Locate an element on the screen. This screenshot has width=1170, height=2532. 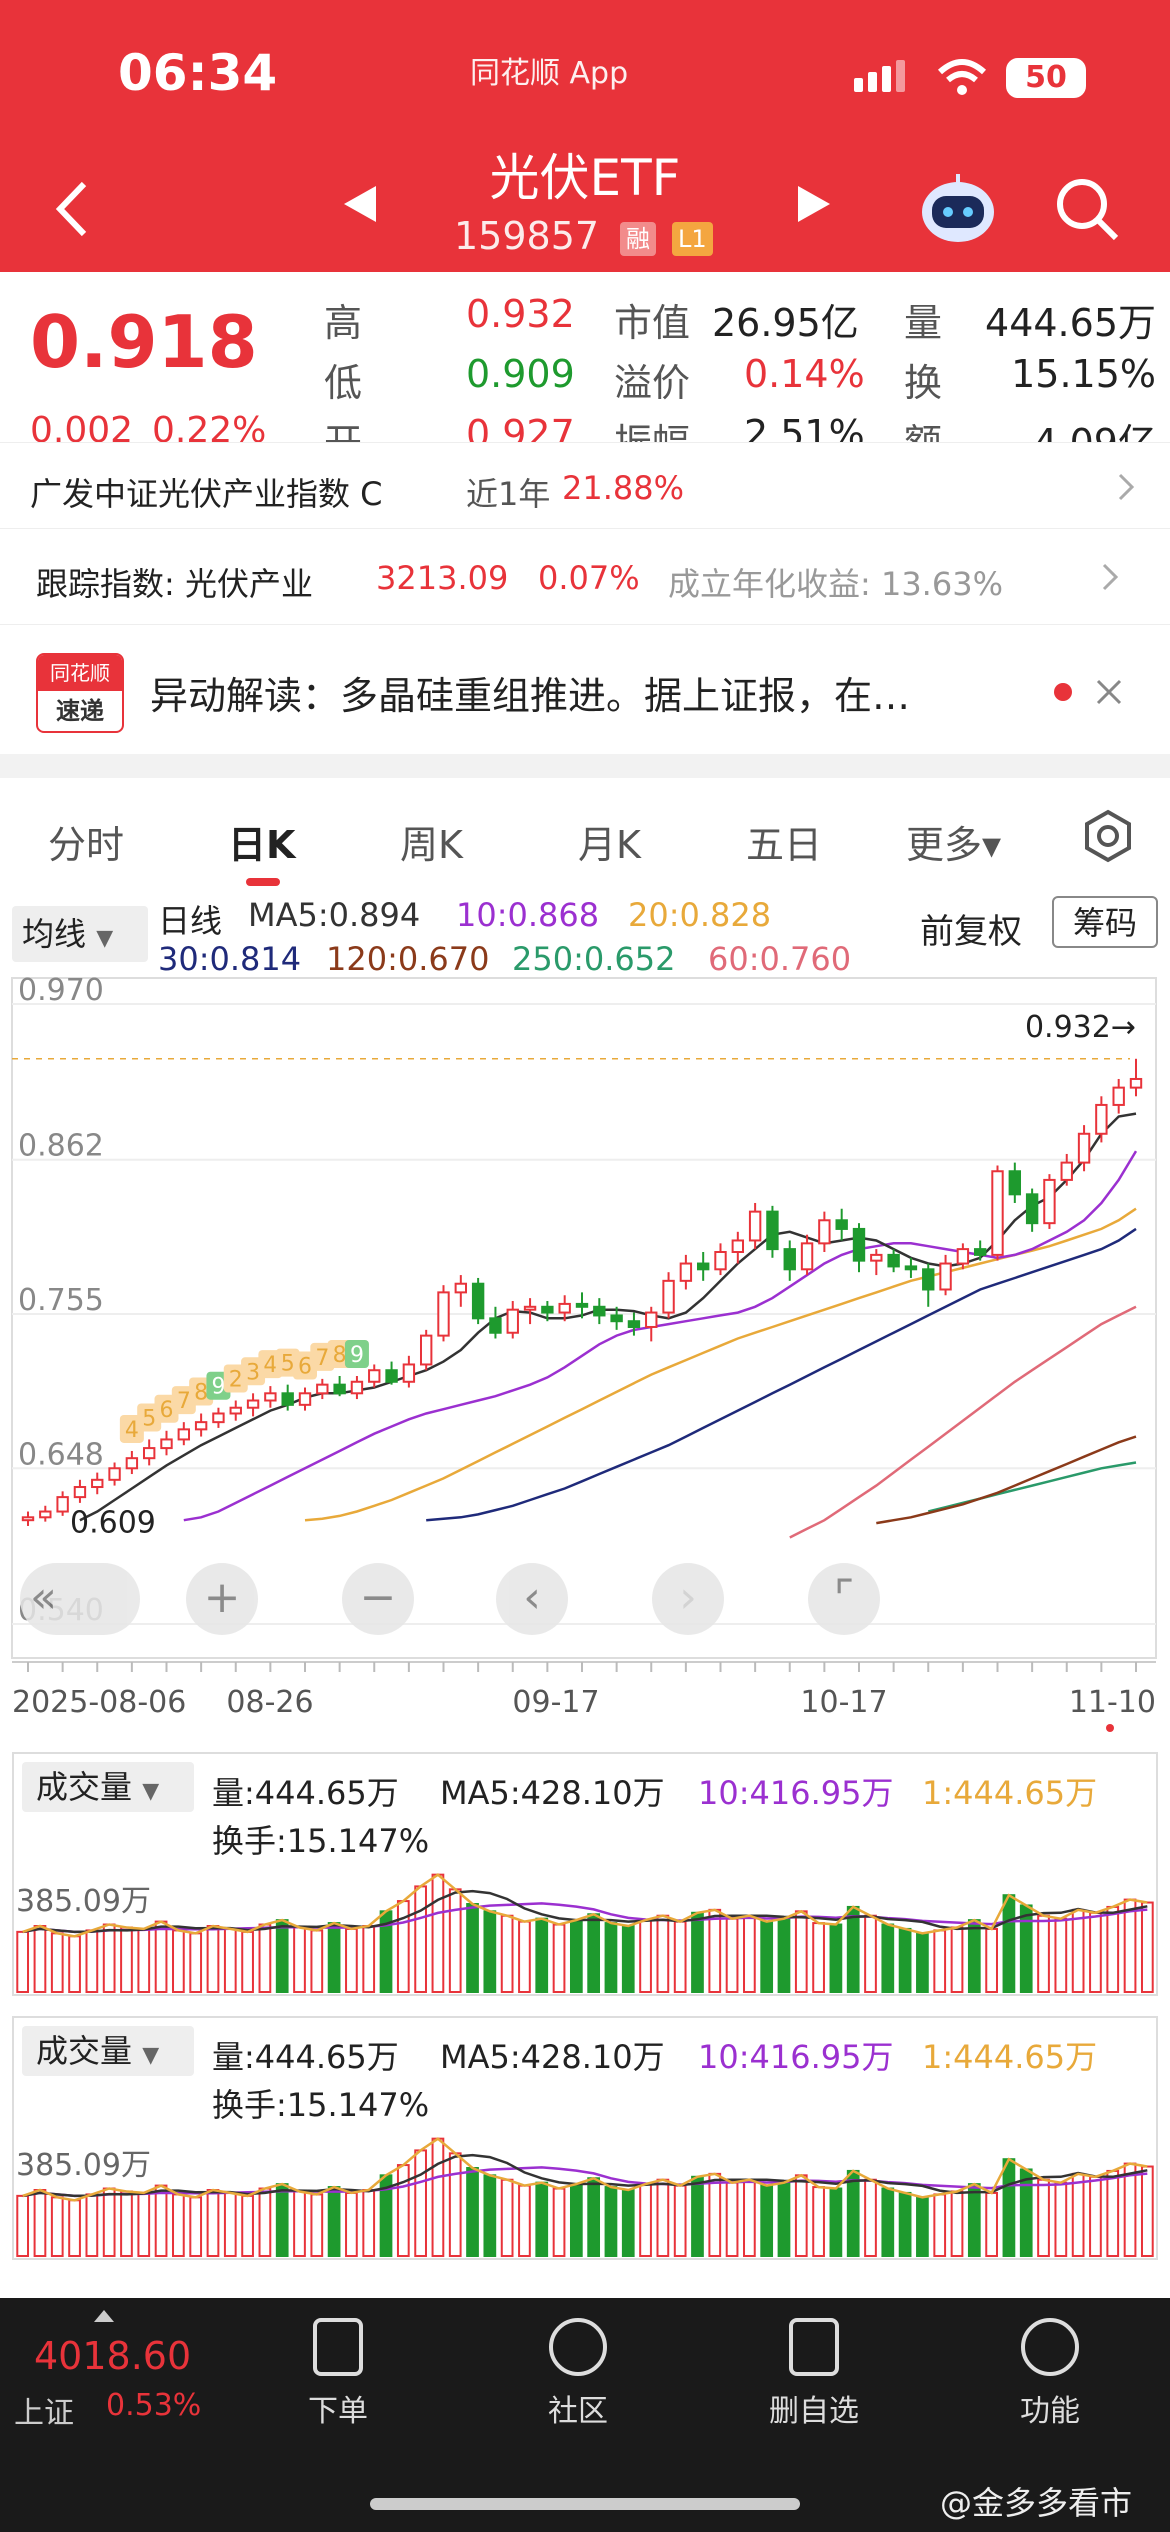
ma120-legend: 120:0.670 is located at coordinates (408, 959).